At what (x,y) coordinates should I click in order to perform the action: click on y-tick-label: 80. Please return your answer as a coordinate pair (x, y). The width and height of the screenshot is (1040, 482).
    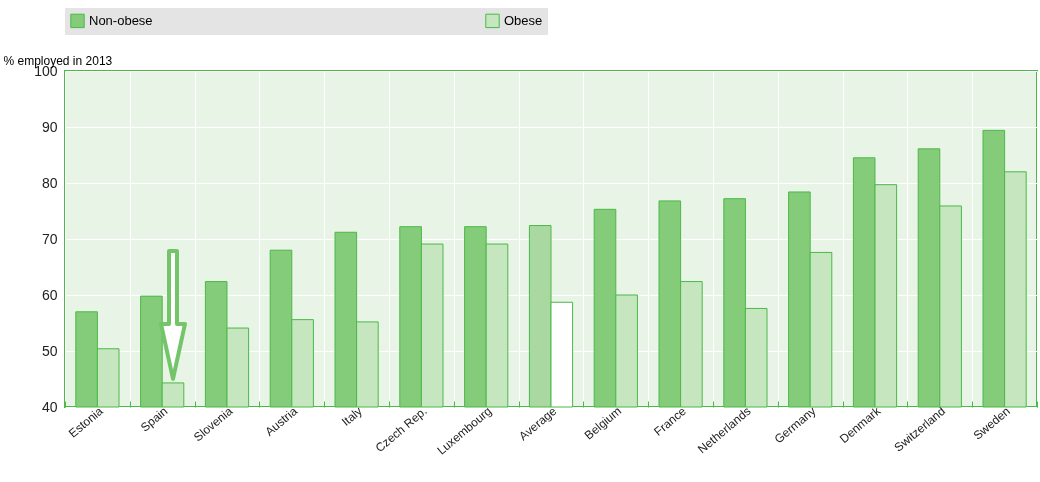
    Looking at the image, I should click on (49, 182).